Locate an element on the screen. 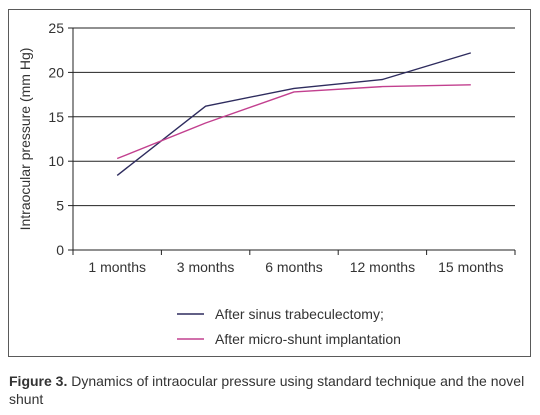 The image size is (540, 415). legend-label-2: After micro-shunt implantation is located at coordinates (308, 339).